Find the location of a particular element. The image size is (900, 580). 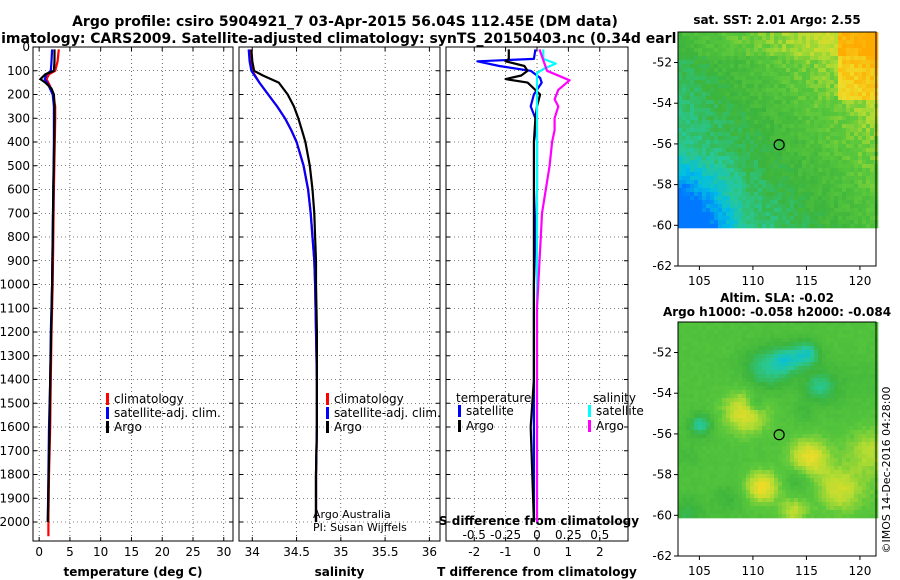

series-line-argo is located at coordinates (47, 286).